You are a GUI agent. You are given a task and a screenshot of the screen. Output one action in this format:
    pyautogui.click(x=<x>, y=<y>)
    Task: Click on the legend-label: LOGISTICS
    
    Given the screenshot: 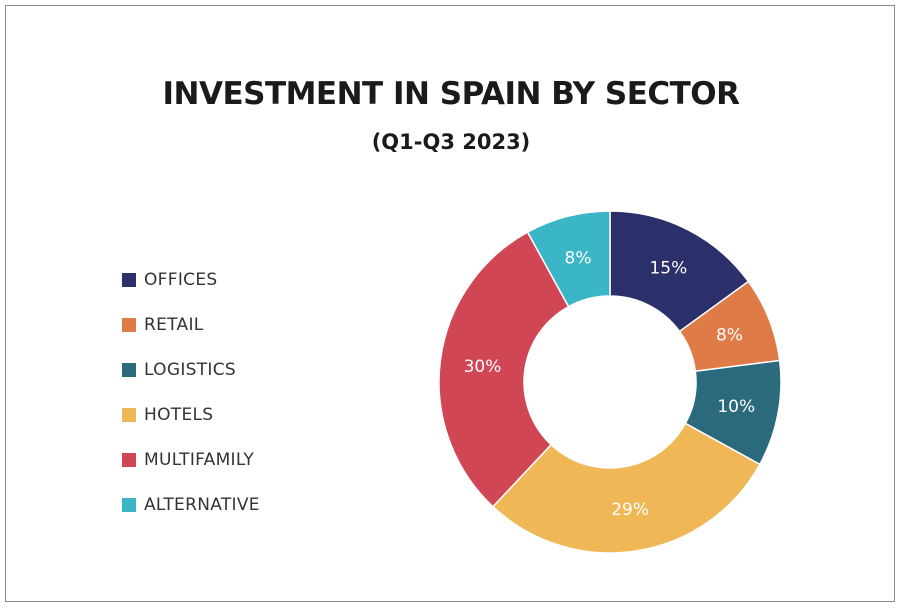 What is the action you would take?
    pyautogui.click(x=190, y=369)
    